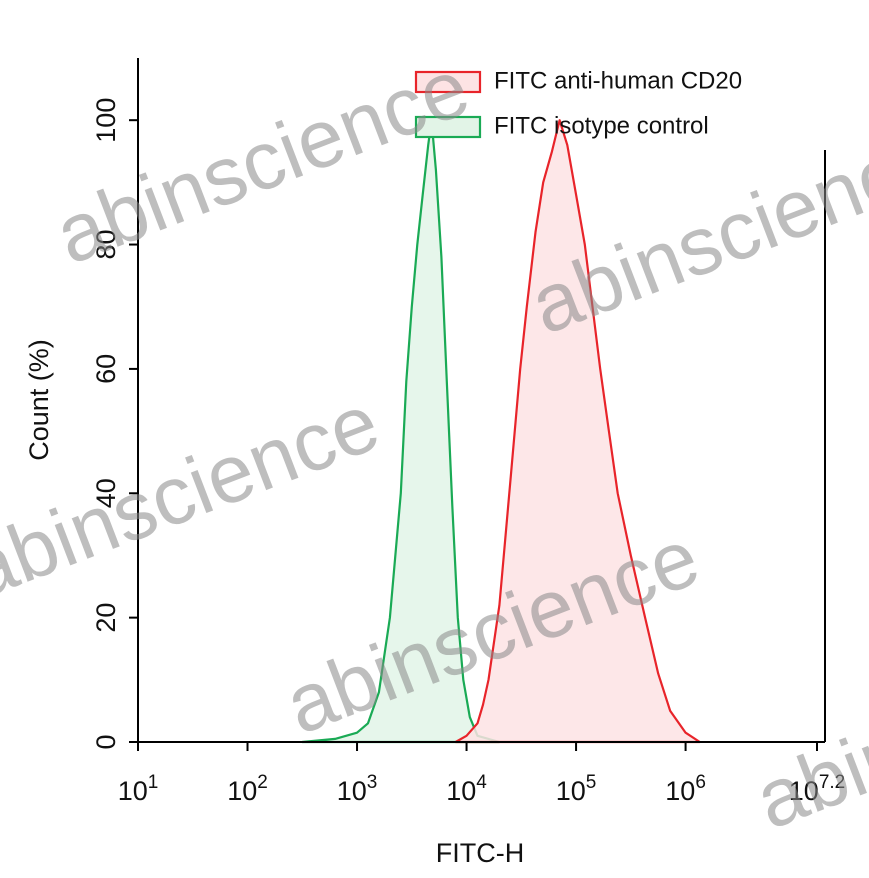 This screenshot has width=869, height=878. Describe the element at coordinates (700, 782) in the screenshot. I see `x-tick-exponent: 6` at that location.